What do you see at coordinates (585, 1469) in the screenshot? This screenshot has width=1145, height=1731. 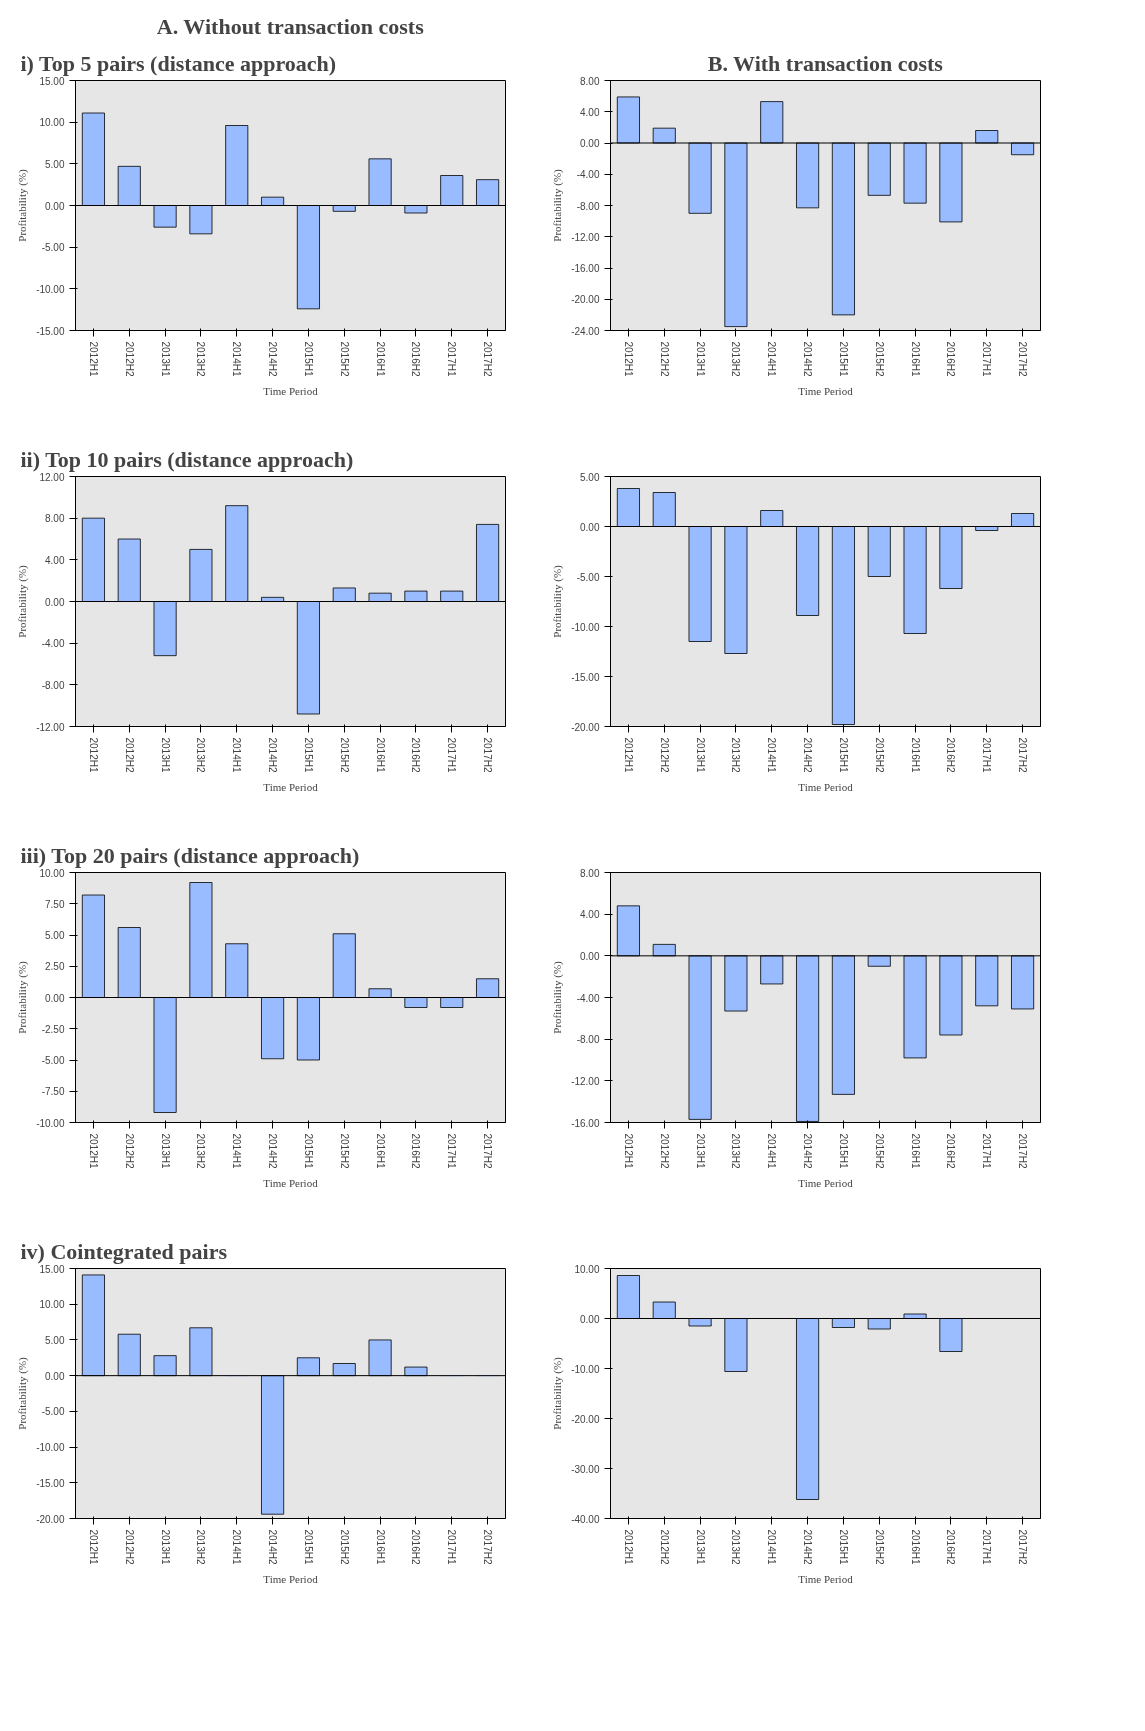 I see `y-tick-label: -30.00` at bounding box center [585, 1469].